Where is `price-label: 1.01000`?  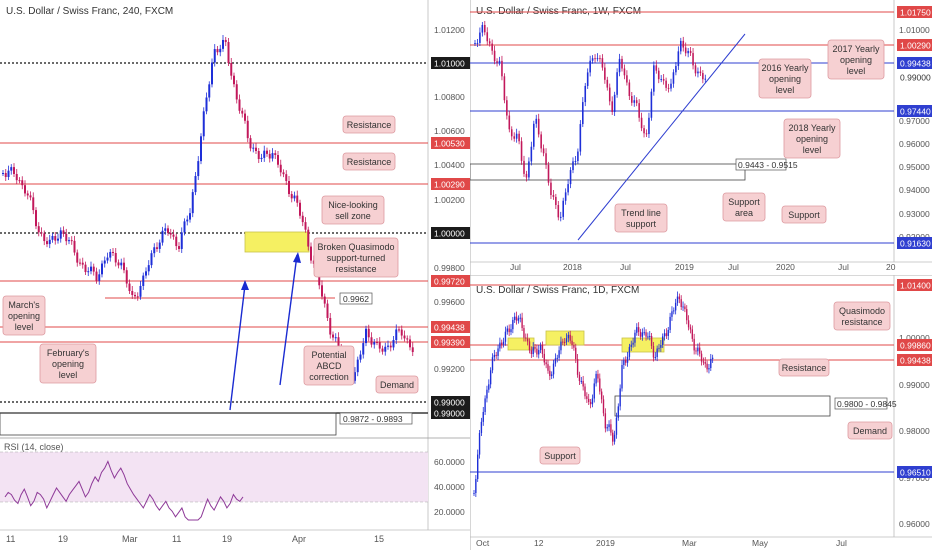 price-label: 1.01000 is located at coordinates (449, 64).